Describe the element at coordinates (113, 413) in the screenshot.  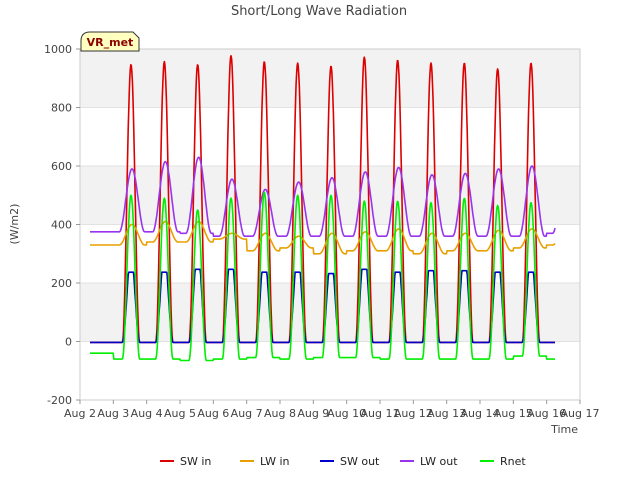
I see `x-tick-label: Aug 3` at that location.